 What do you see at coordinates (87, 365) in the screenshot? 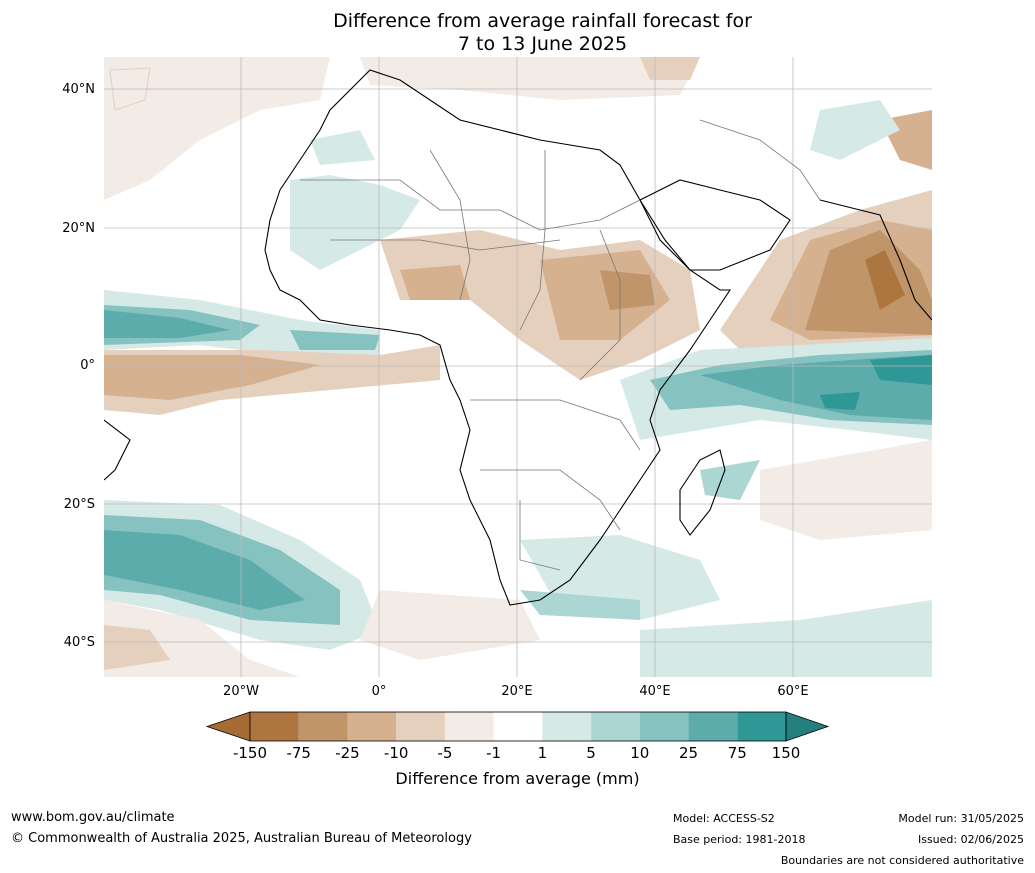
I see `lat-label-0: 0°` at bounding box center [87, 365].